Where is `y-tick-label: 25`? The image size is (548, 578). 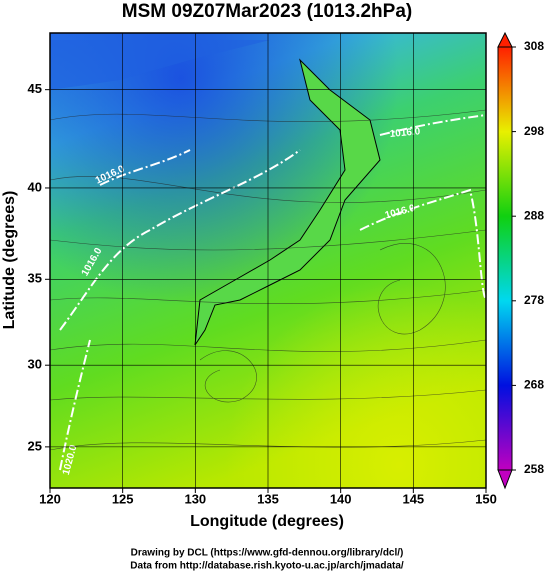 y-tick-label: 25 is located at coordinates (35, 445).